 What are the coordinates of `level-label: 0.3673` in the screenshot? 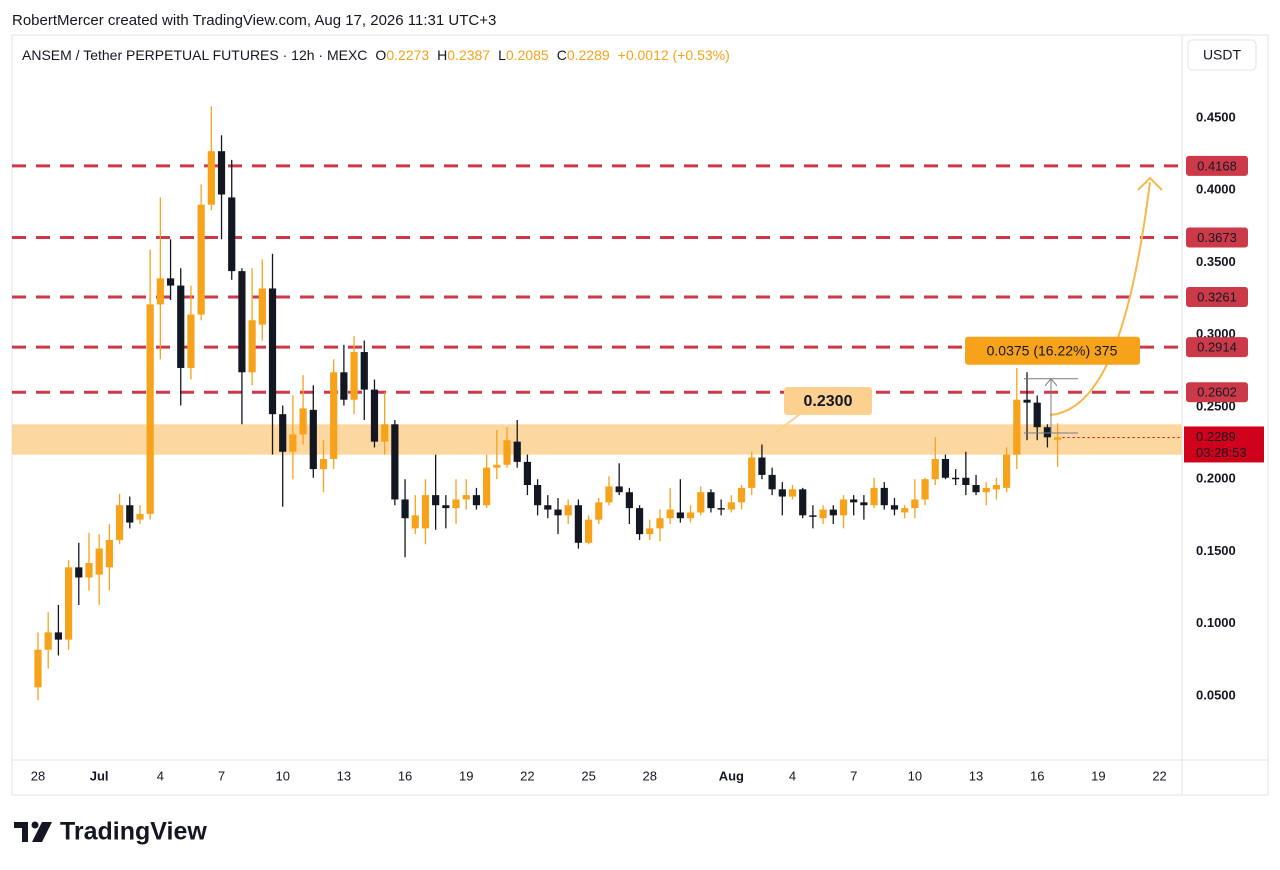 It's located at (1217, 237).